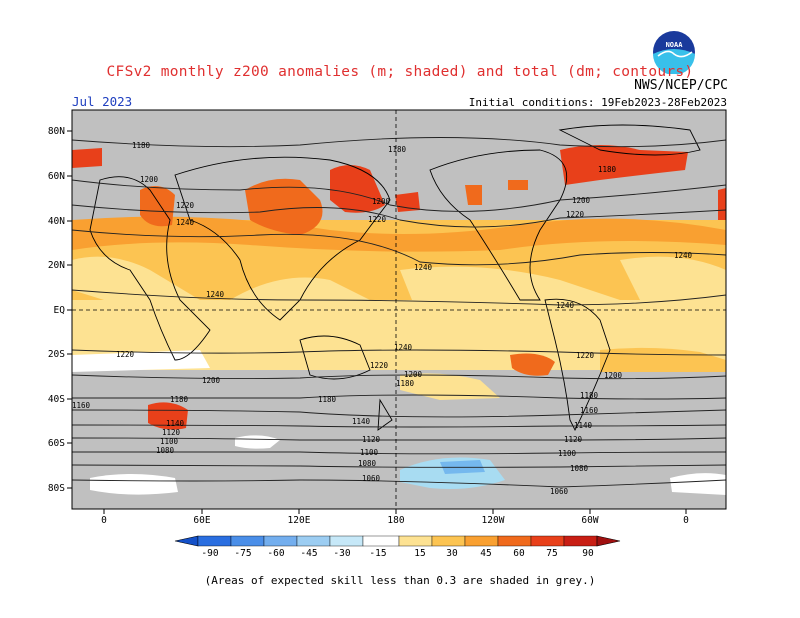 The height and width of the screenshot is (618, 800). I want to click on colorbar-left-arrow, so click(186, 541).